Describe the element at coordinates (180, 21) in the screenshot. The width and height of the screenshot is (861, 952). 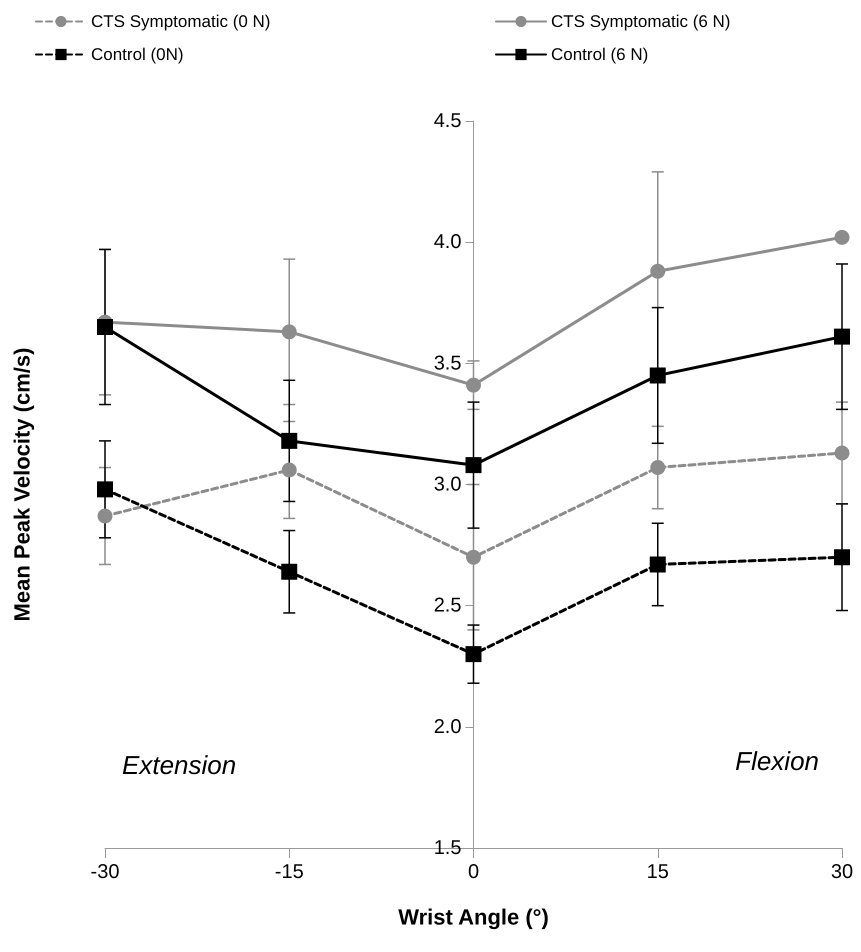
I see `legend-label: CTS Symptomatic (0 N)` at that location.